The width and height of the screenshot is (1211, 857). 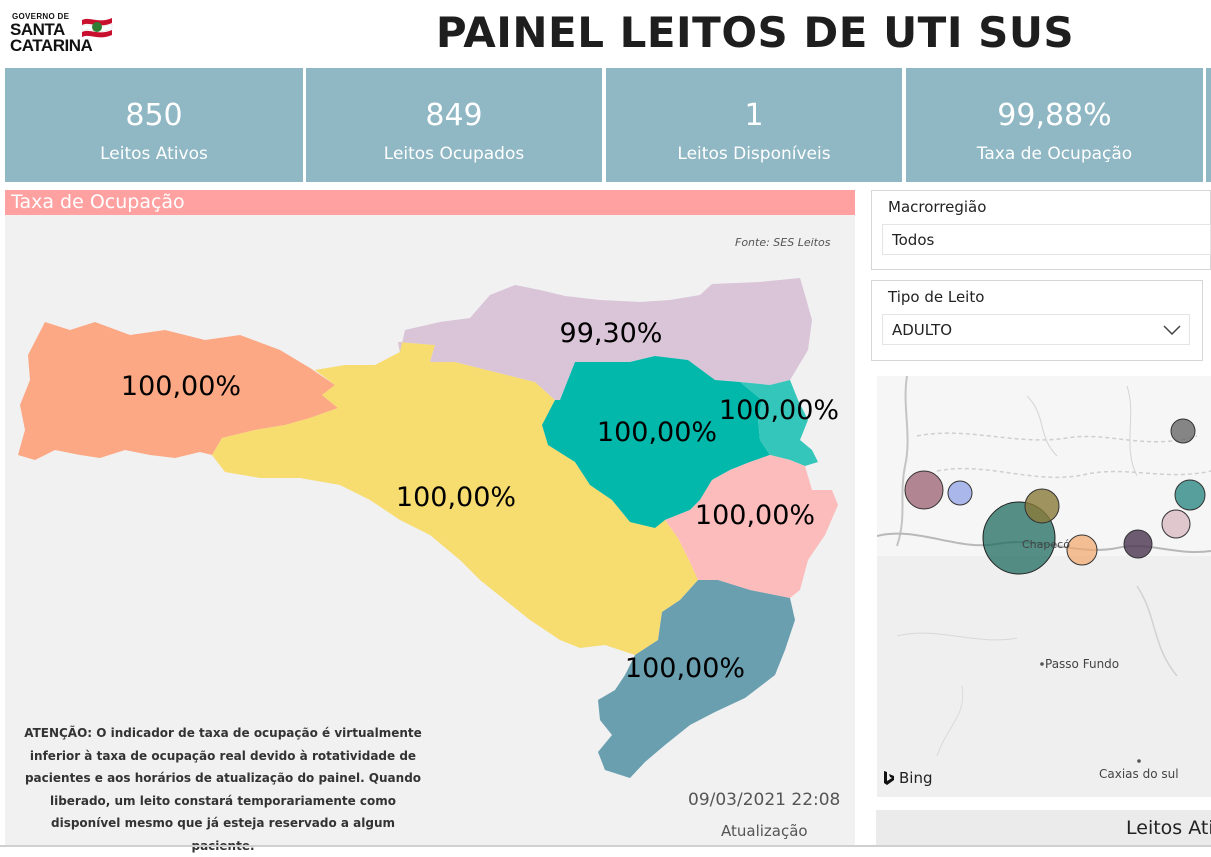 What do you see at coordinates (916, 778) in the screenshot?
I see `bing-brand: Bing` at bounding box center [916, 778].